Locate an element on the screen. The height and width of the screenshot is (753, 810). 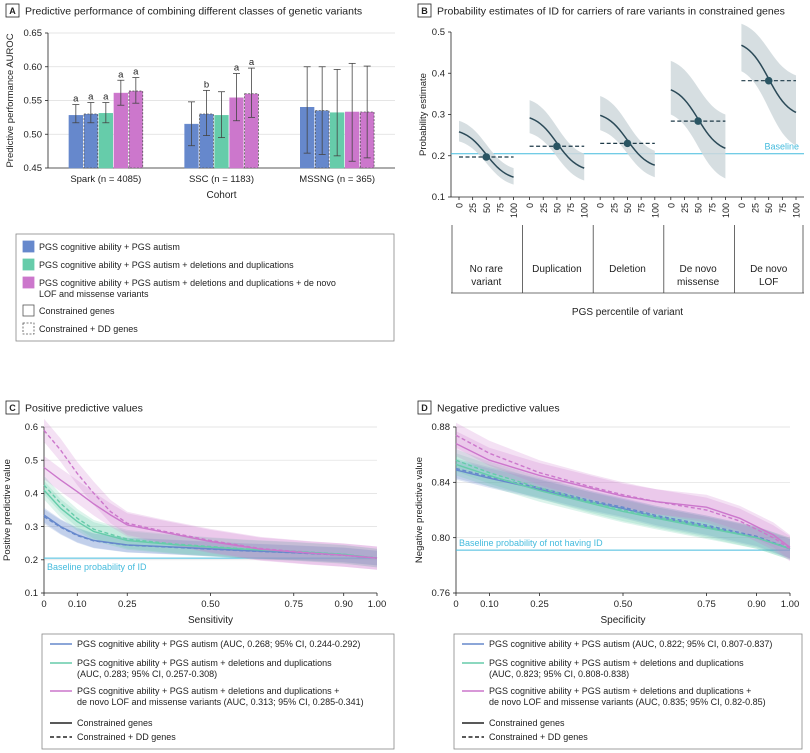
significance-label: b is located at coordinates (206, 84).